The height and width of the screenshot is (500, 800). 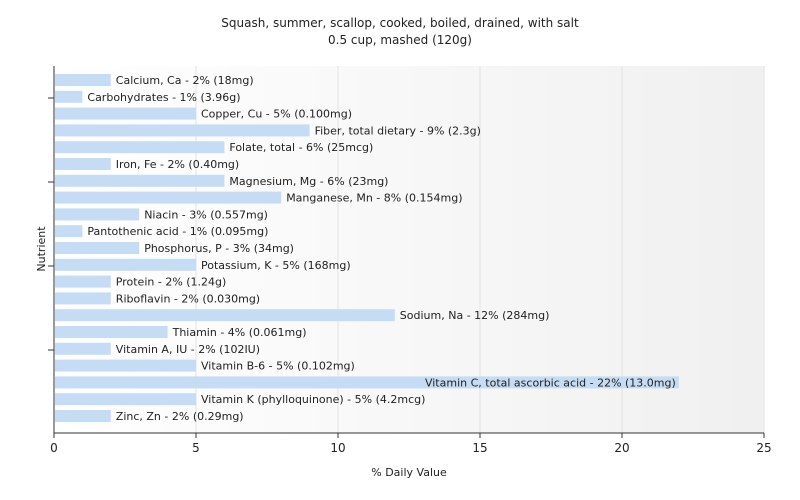 I want to click on y-axis-label: Nutrient, so click(x=41, y=249).